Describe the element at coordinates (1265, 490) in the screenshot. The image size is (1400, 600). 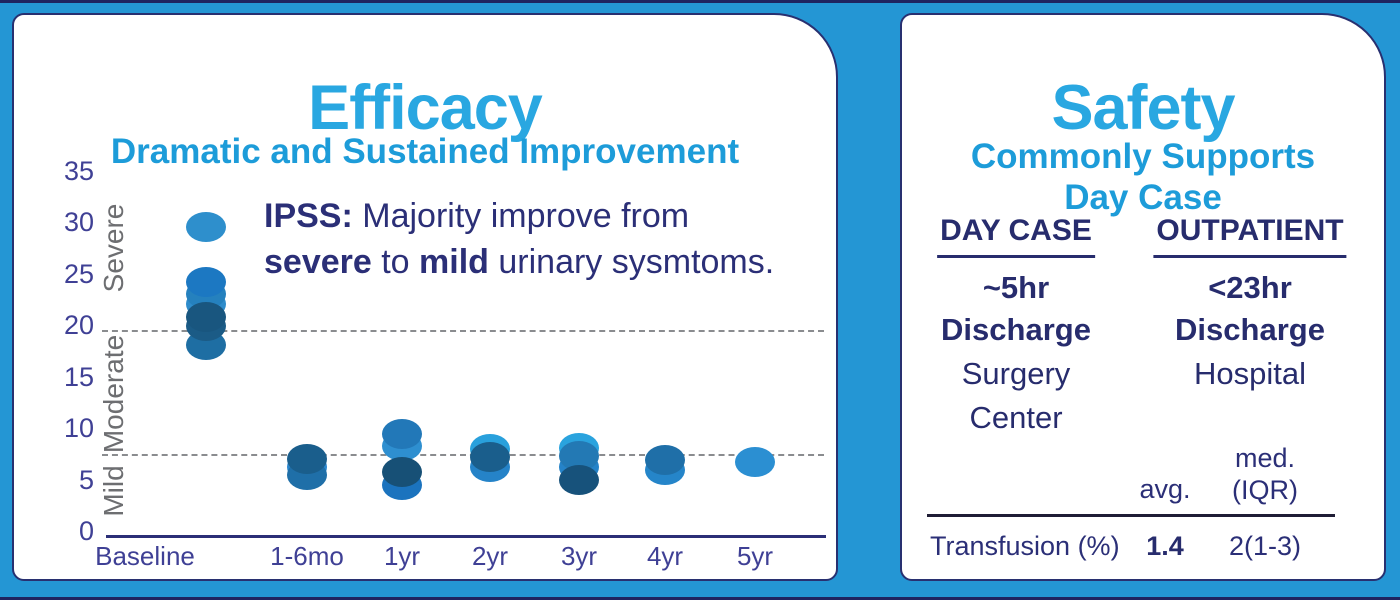
I see `stats-med-header-line2: (IQR)` at that location.